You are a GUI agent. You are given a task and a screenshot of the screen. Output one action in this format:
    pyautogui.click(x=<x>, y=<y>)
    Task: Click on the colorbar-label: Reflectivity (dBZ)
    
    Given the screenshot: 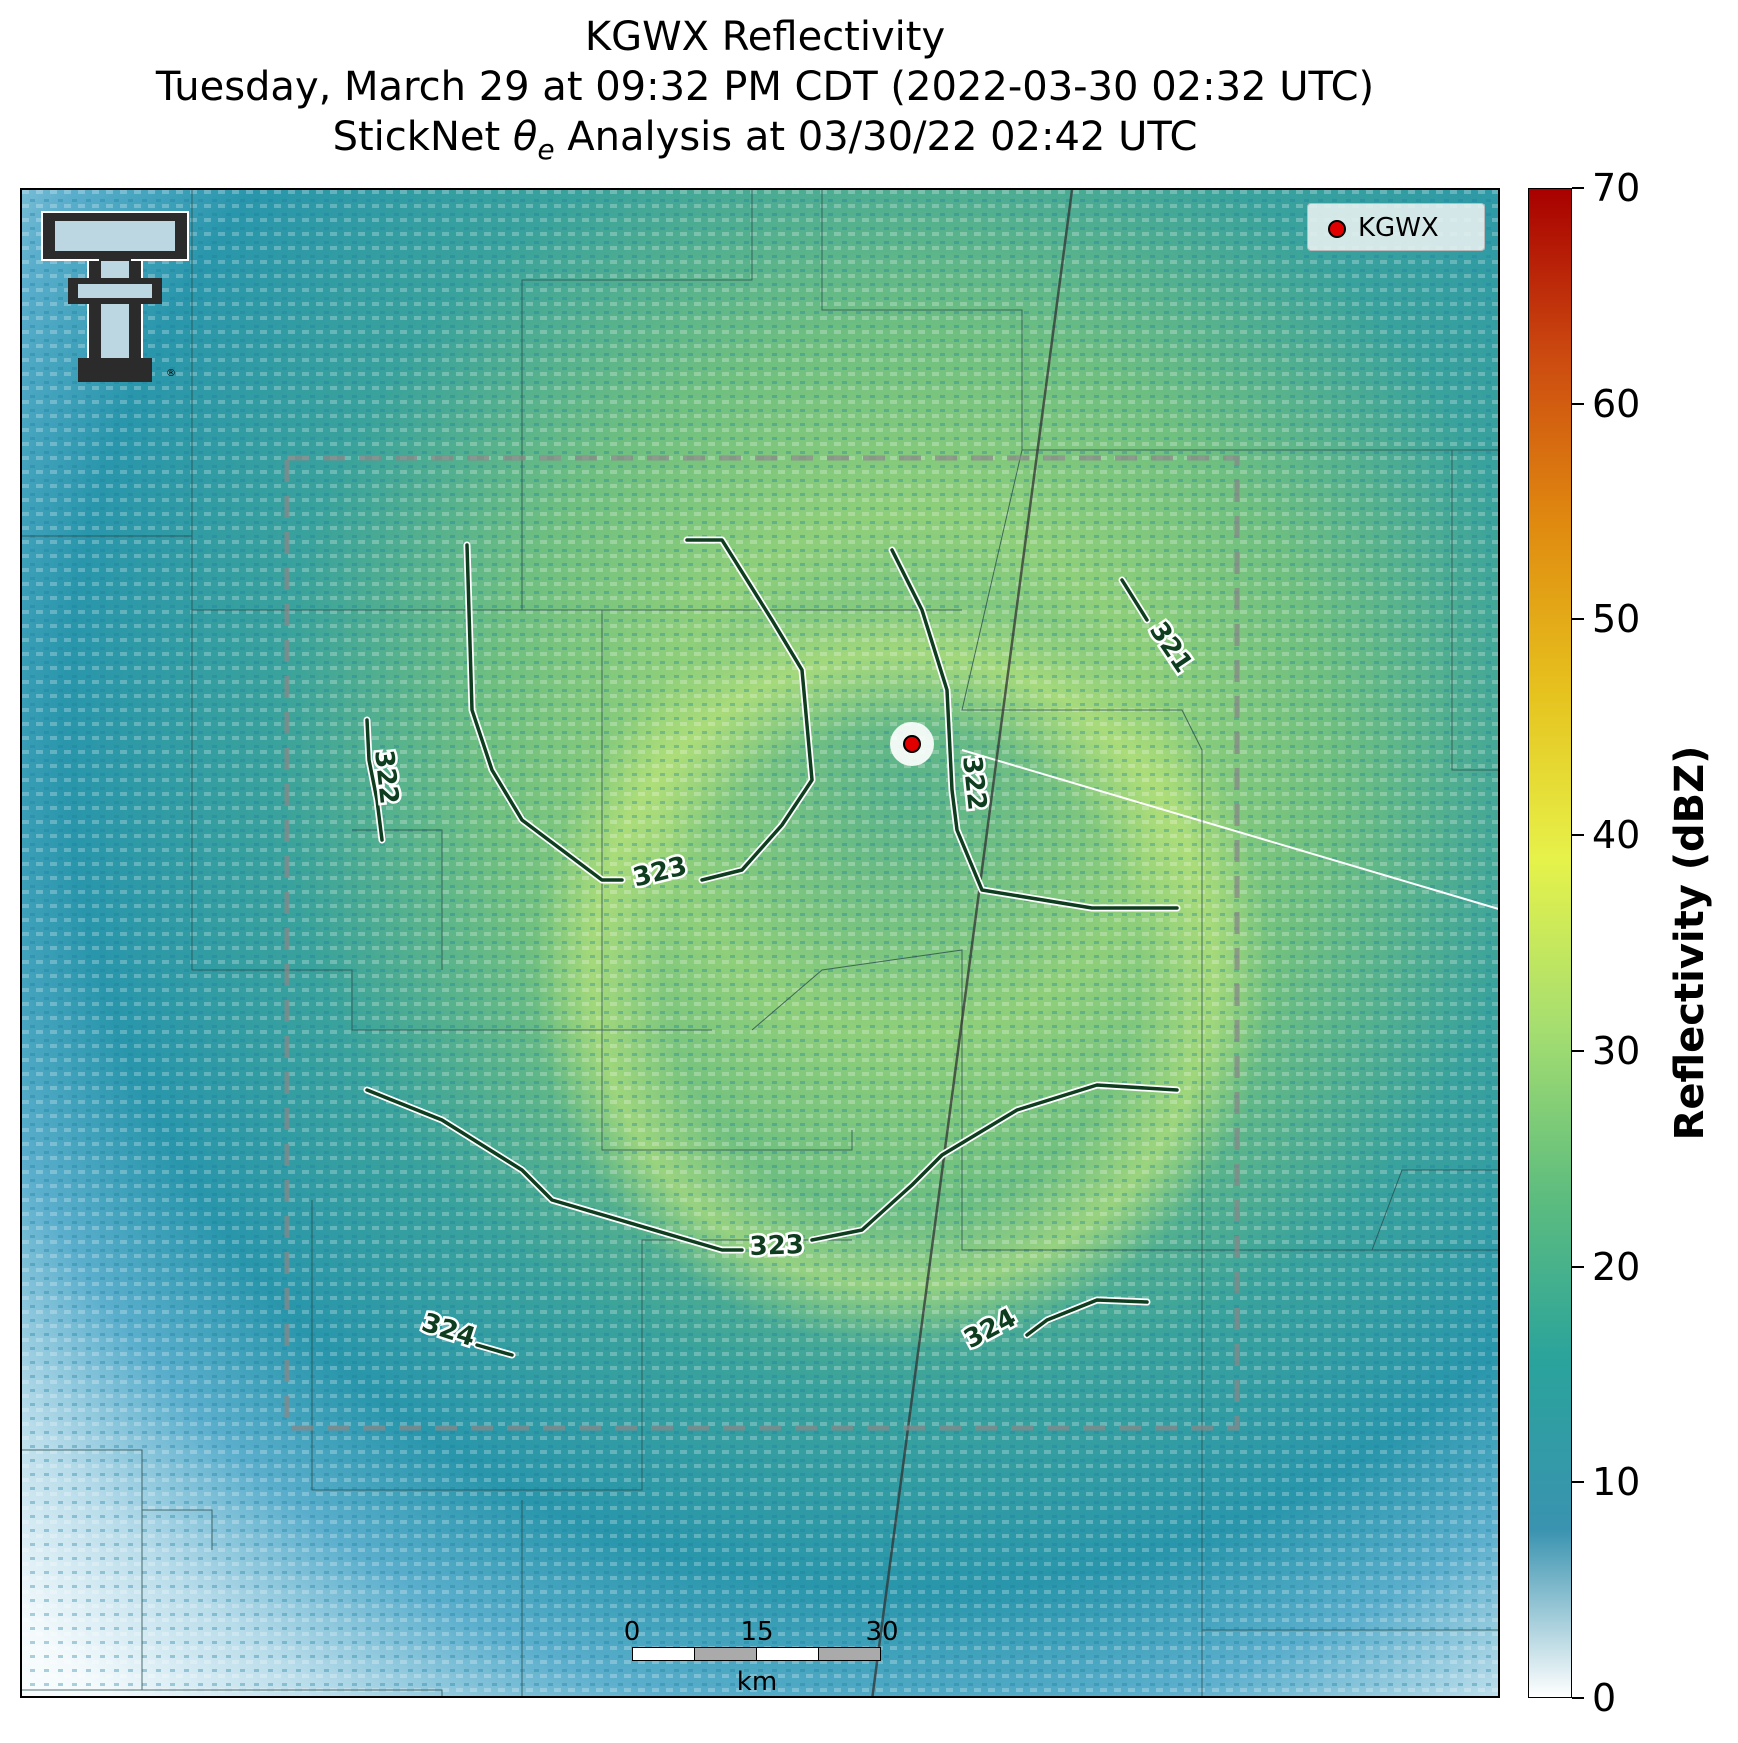 What is the action you would take?
    pyautogui.click(x=1690, y=943)
    